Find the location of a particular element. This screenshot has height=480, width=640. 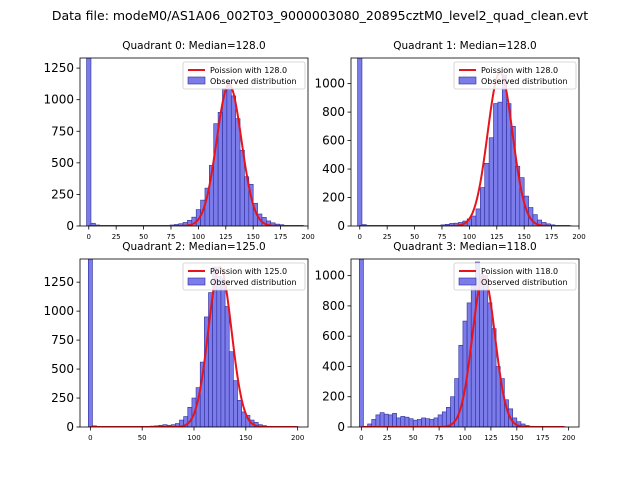

quadrant-3-legend: Poission with 118.0 Observed distribution is located at coordinates (515, 276).